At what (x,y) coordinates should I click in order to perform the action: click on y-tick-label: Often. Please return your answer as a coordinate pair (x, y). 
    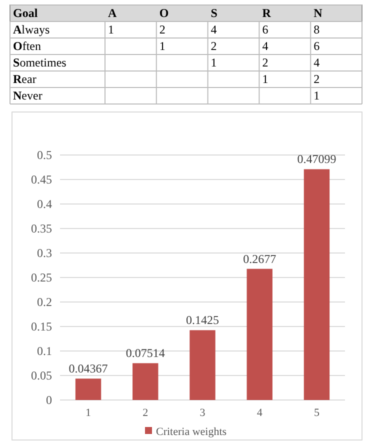
    Looking at the image, I should click on (27, 46).